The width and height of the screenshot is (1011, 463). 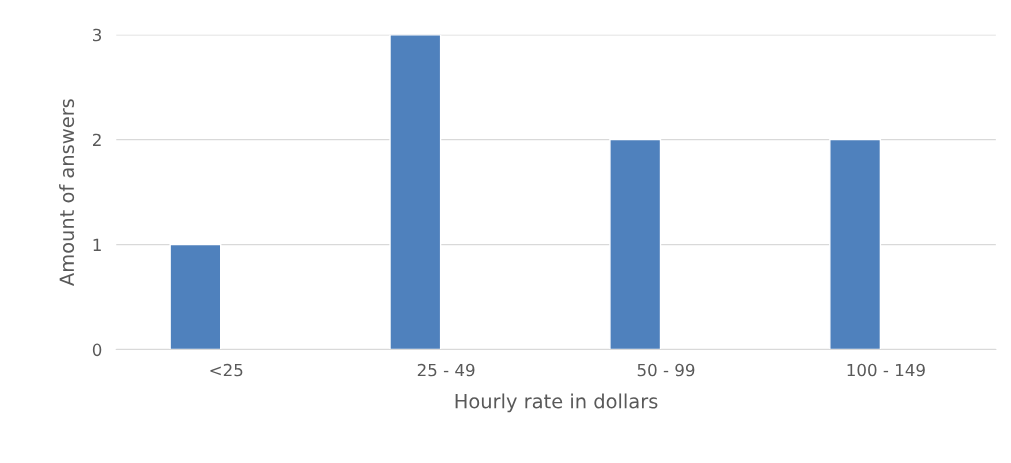 What do you see at coordinates (96, 139) in the screenshot?
I see `y-tick-label: 2` at bounding box center [96, 139].